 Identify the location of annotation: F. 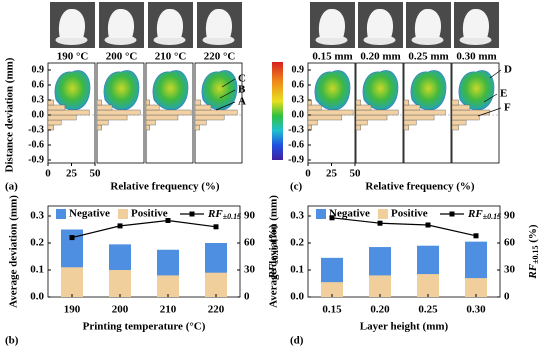
(507, 108).